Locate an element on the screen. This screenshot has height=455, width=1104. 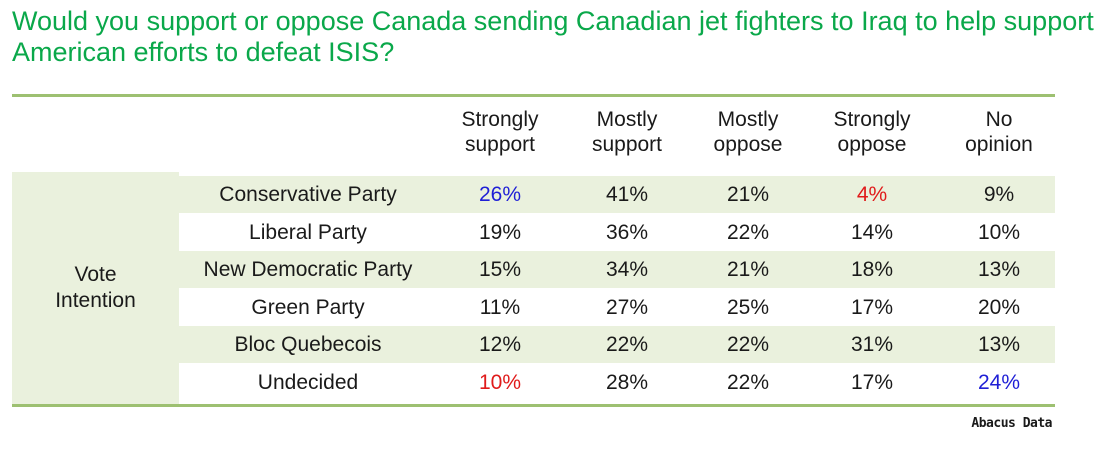
table-row: Undecided 10% 28% 22% 17% 24% is located at coordinates (617, 382).